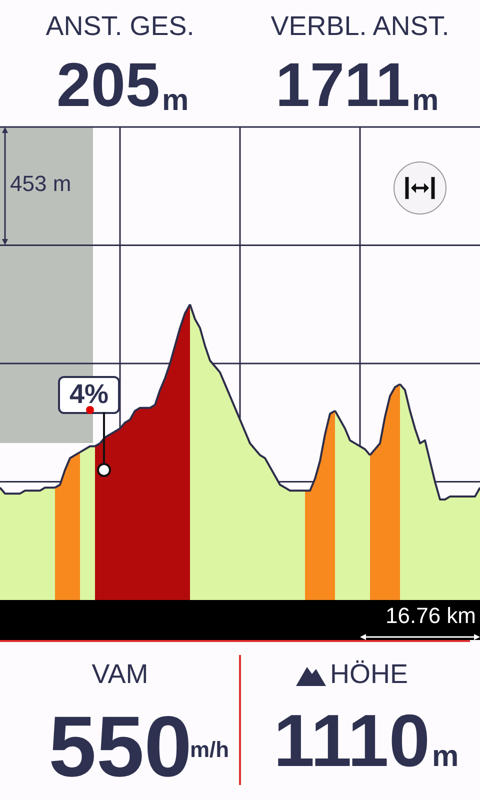 This screenshot has height=800, width=480. What do you see at coordinates (360, 26) in the screenshot?
I see `text: VERBL. ANST.` at bounding box center [360, 26].